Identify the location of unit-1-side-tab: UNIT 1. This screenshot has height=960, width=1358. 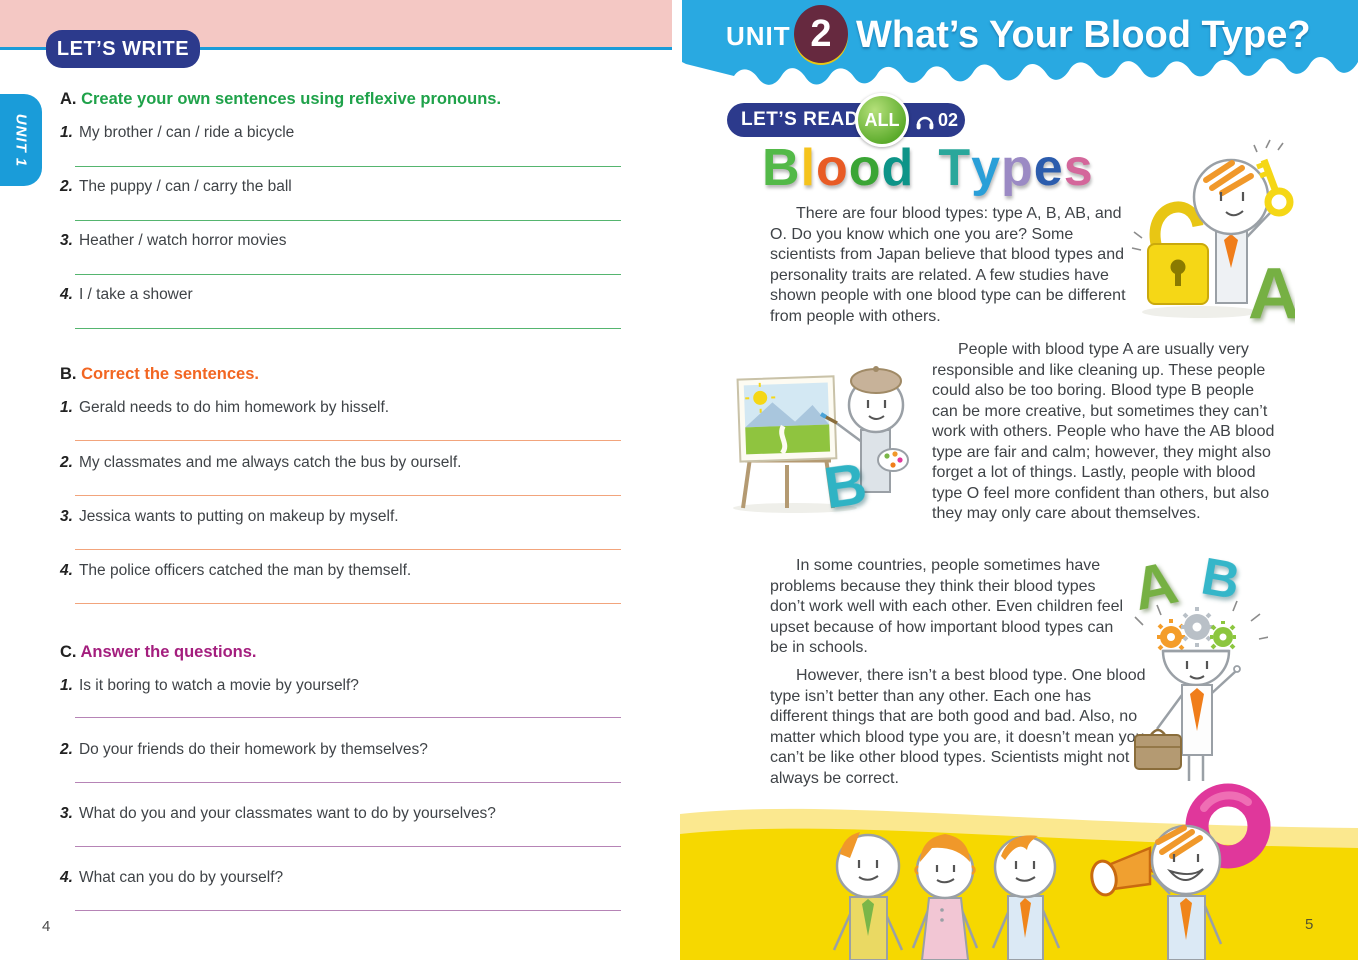
(21, 140).